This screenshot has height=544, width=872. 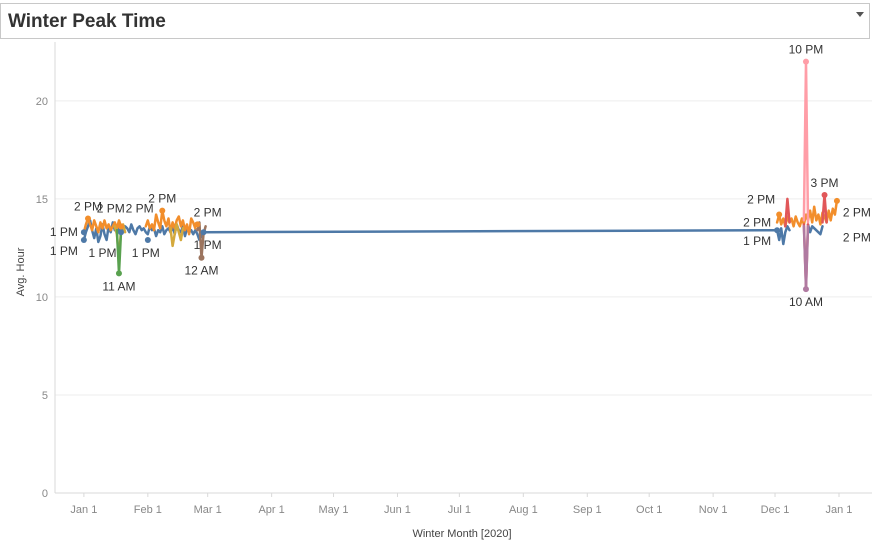 I want to click on x-tick-label: Dec 1, so click(x=775, y=510).